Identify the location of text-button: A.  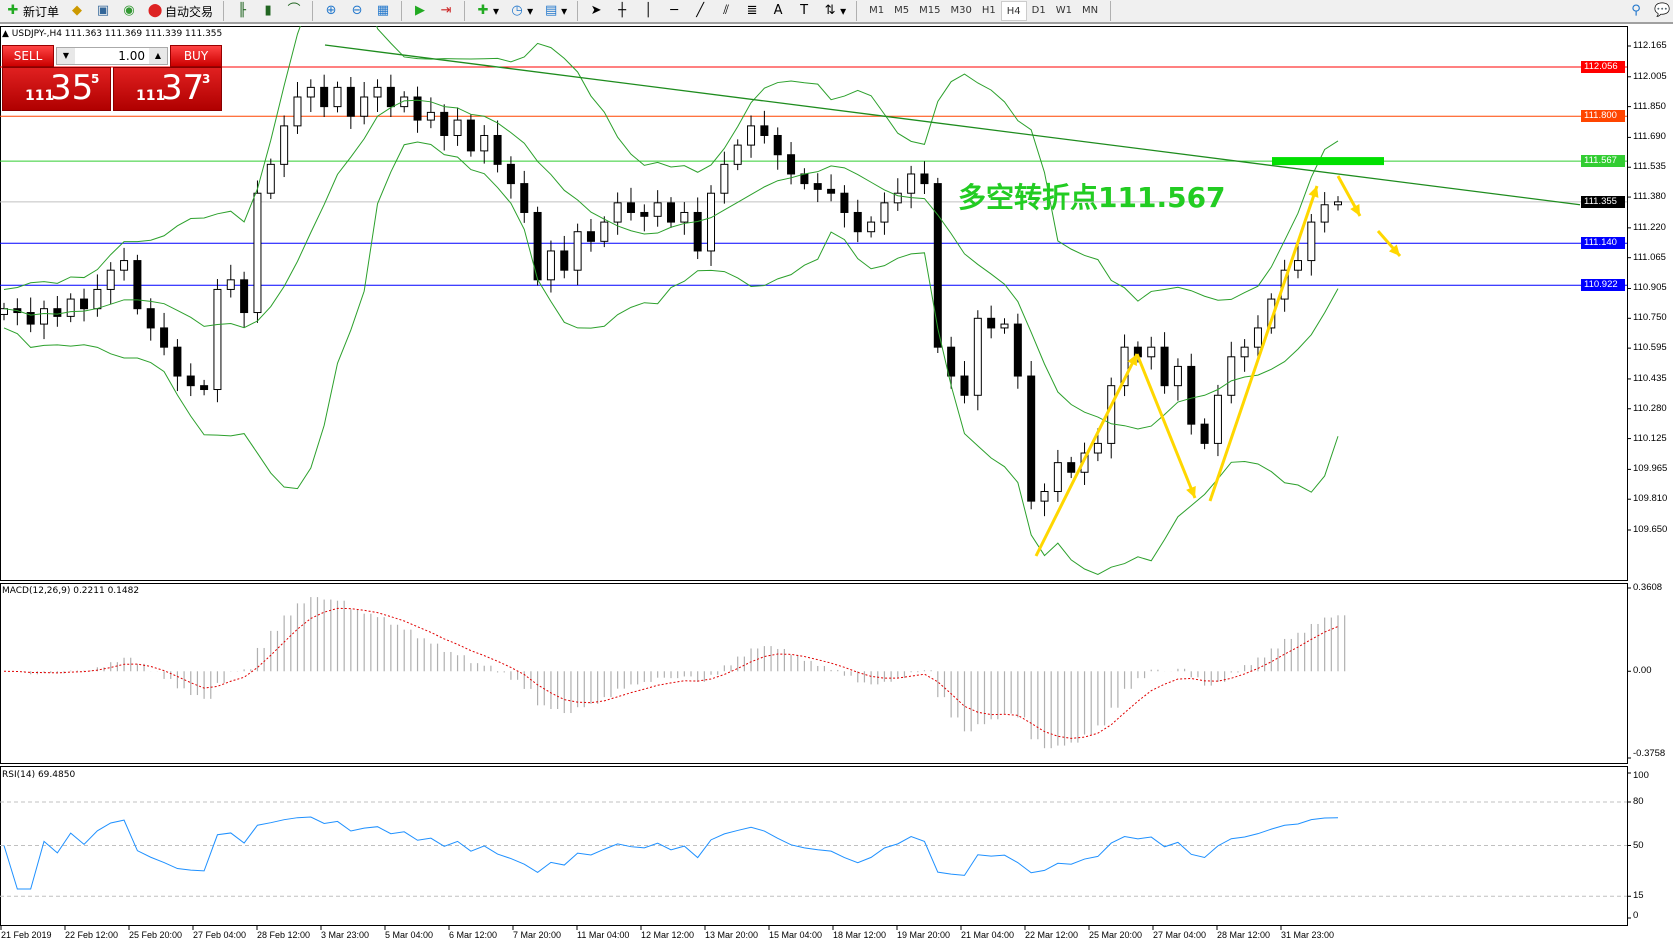
(778, 11).